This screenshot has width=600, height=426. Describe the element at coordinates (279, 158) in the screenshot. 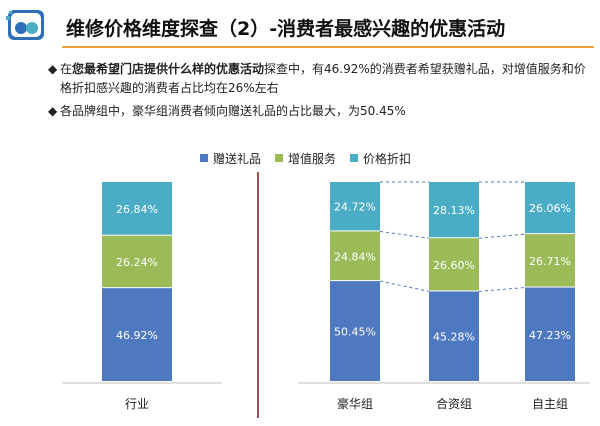

I see `legend-swatch-service` at that location.